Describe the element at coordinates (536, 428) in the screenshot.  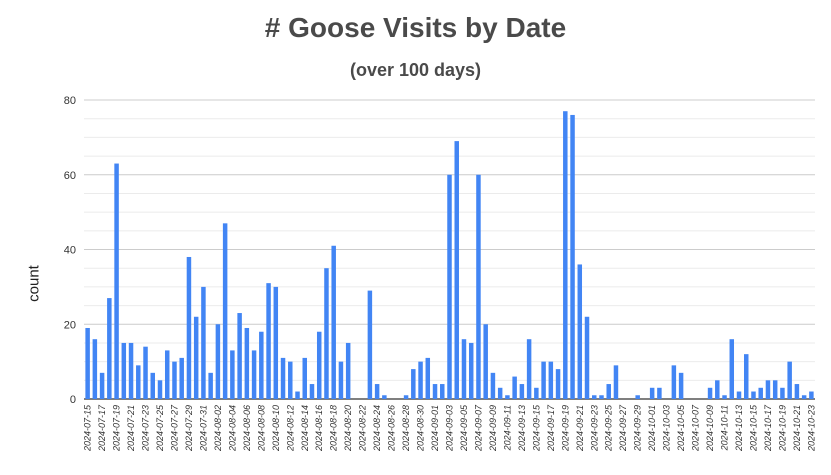
I see `x-tick-label: 2024-09-15` at that location.